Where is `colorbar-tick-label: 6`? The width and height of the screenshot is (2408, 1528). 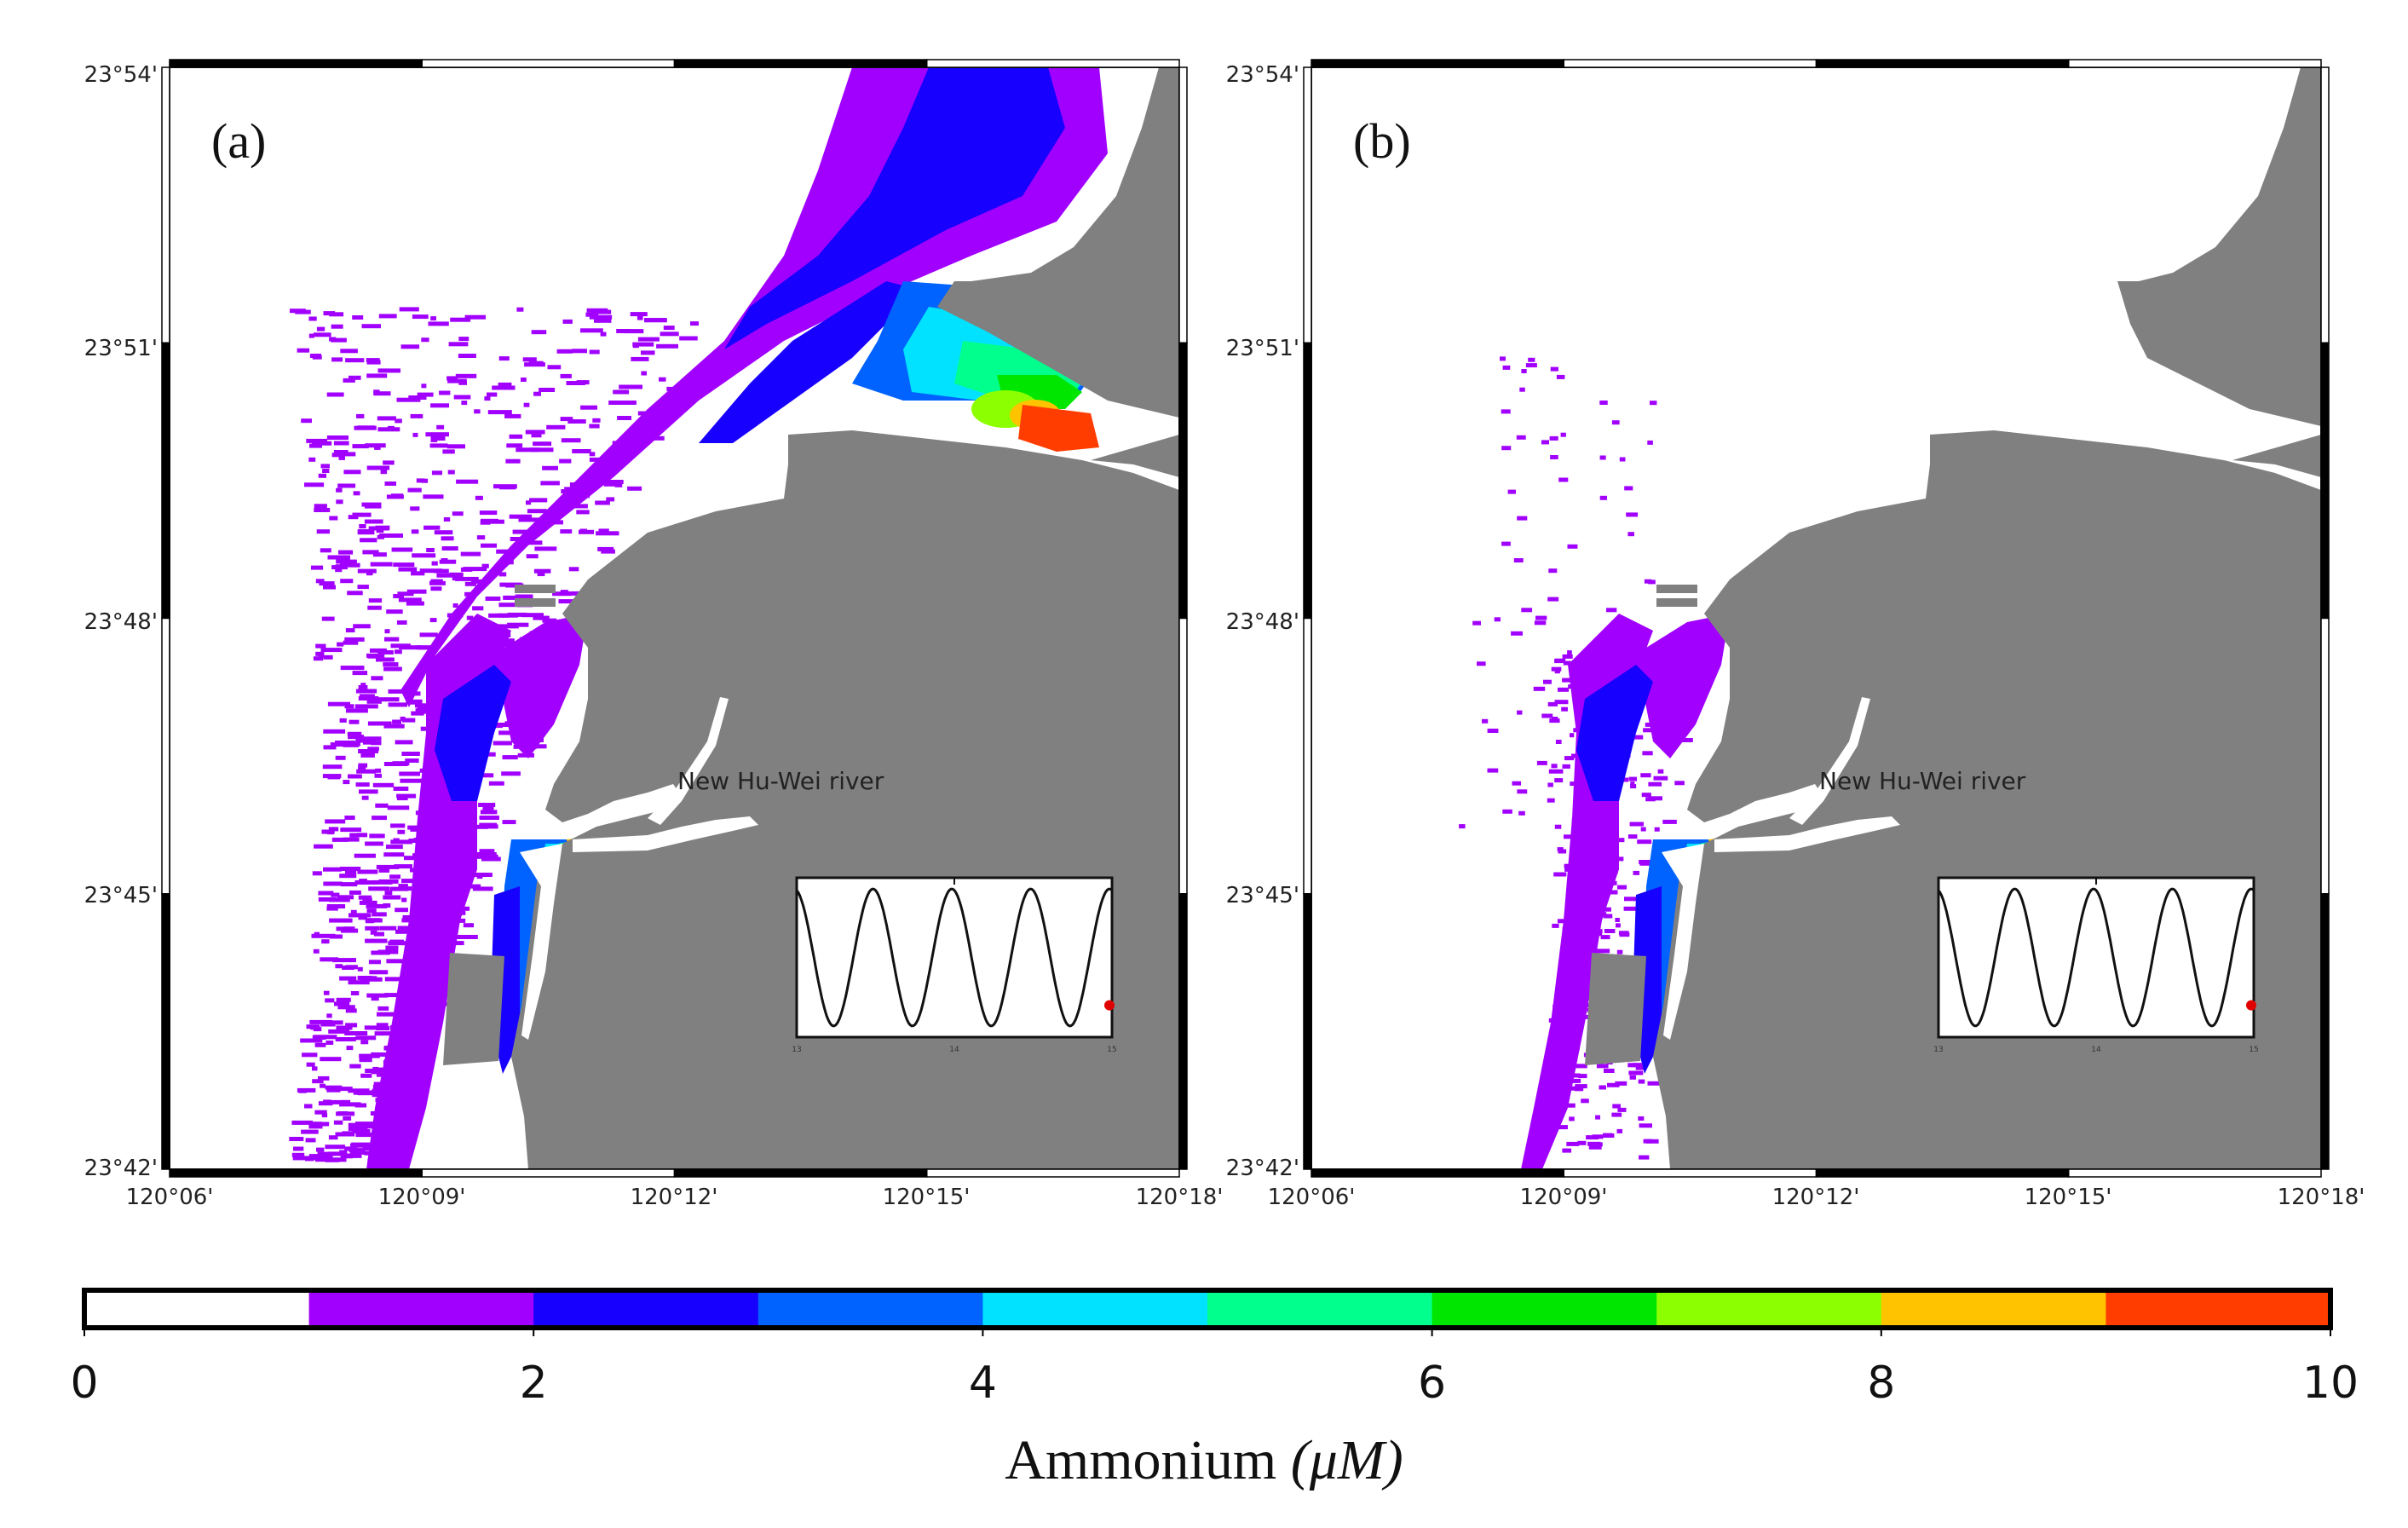
colorbar-tick-label: 6 is located at coordinates (1432, 1383).